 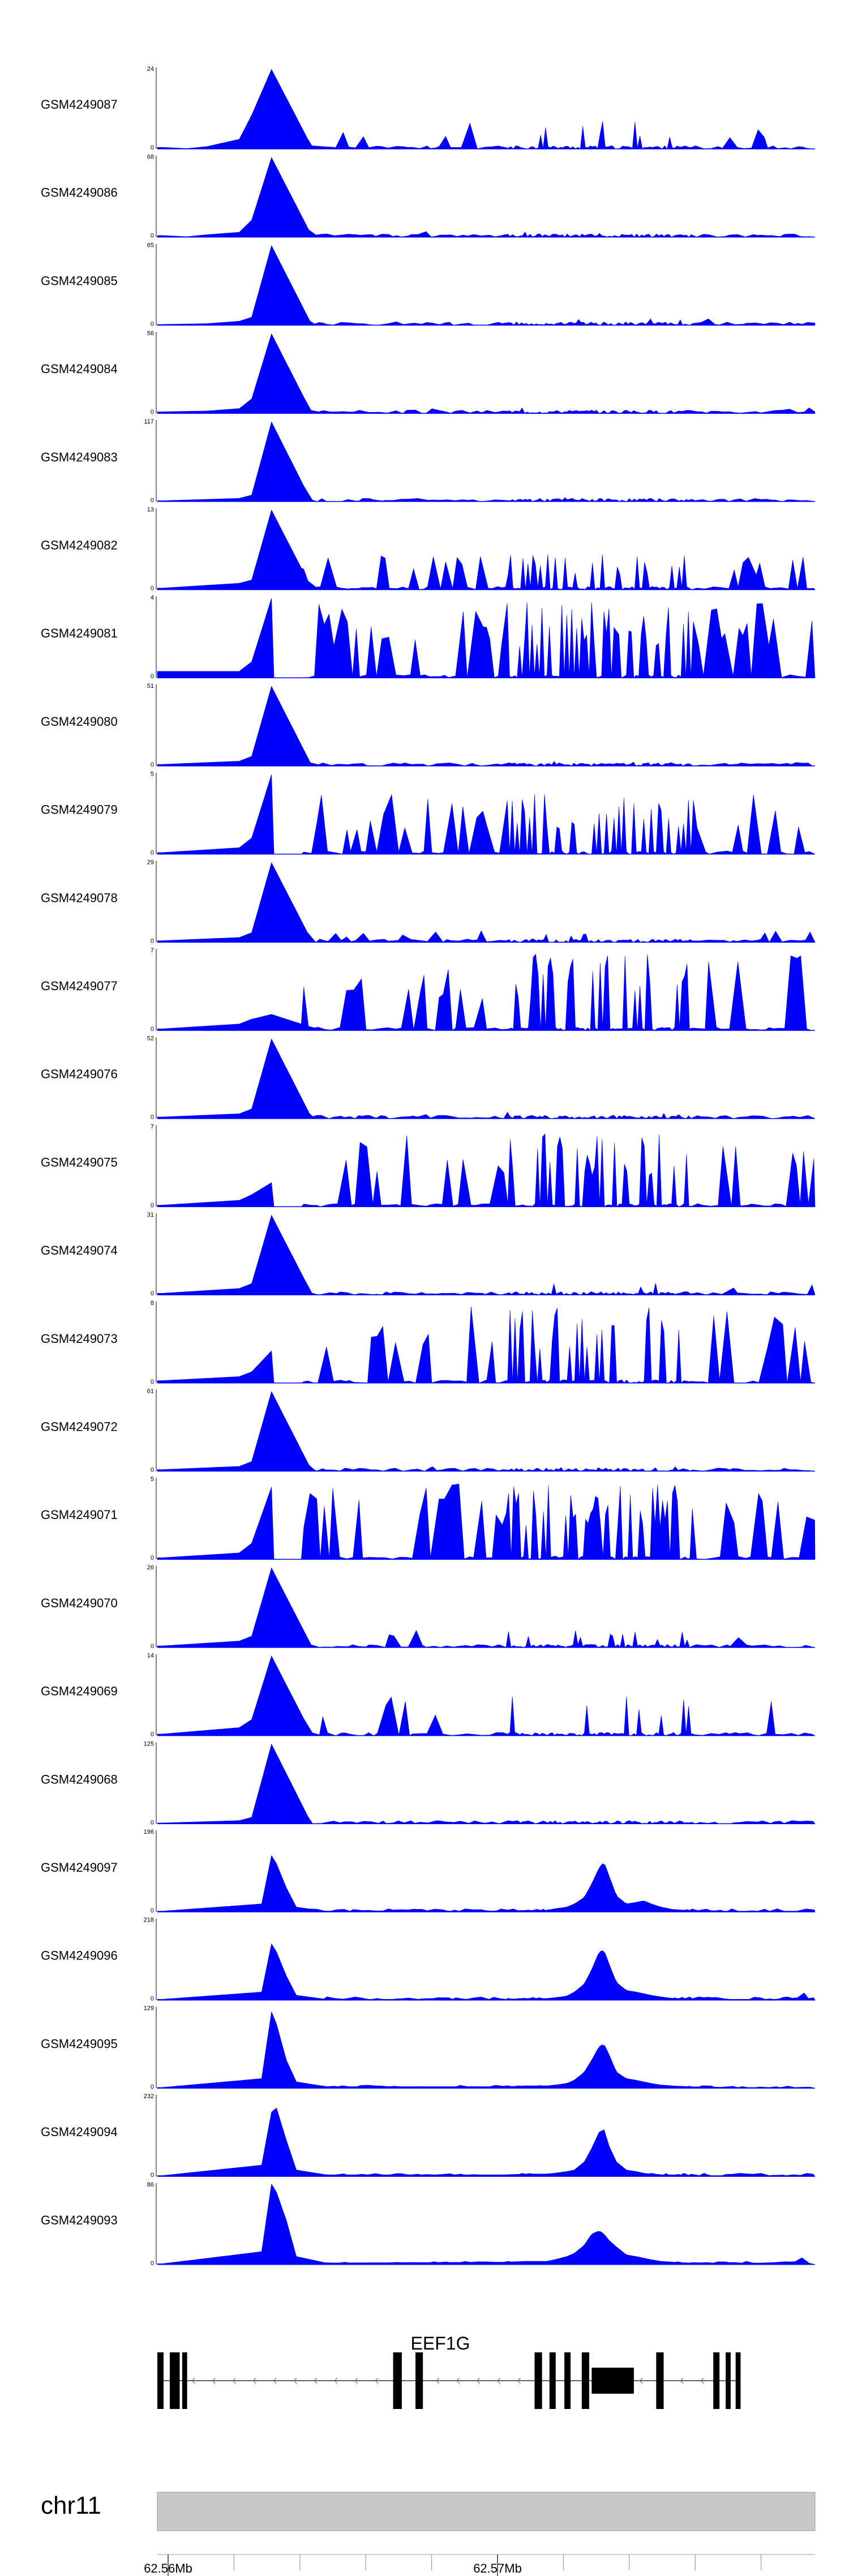 What do you see at coordinates (149, 2008) in the screenshot?
I see `track-max-label: 129` at bounding box center [149, 2008].